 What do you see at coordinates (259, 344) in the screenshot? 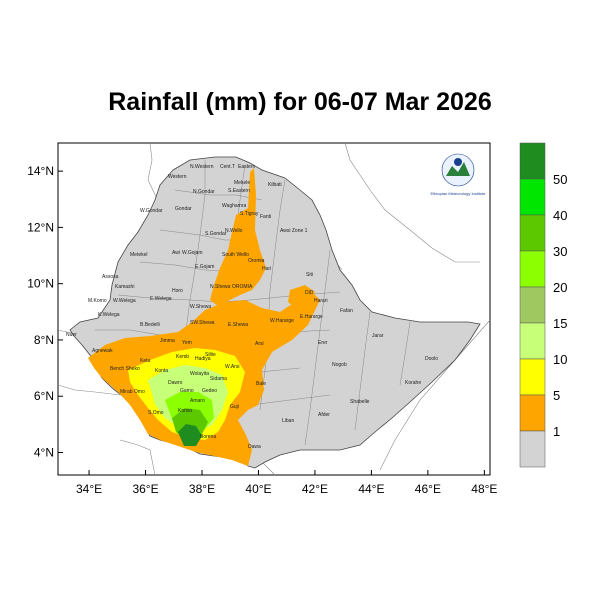
I see `admin-label: Arsi` at bounding box center [259, 344].